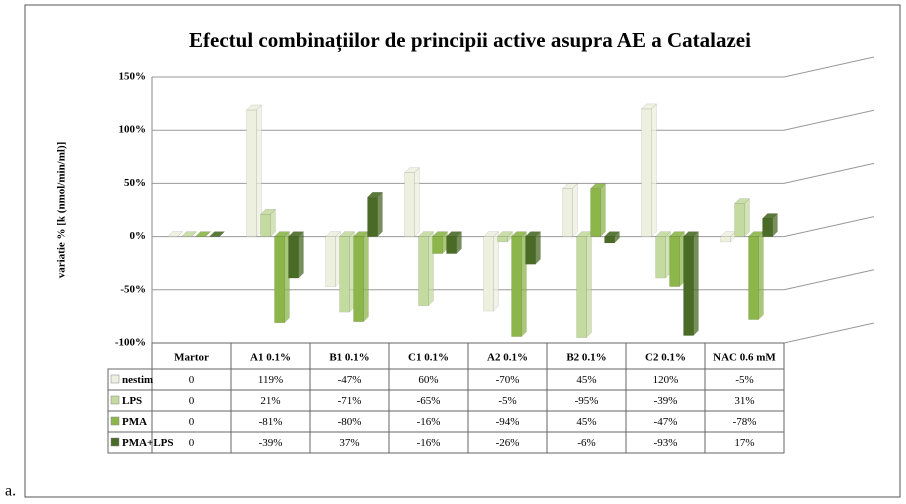  What do you see at coordinates (134, 422) in the screenshot?
I see `legend-label: PMA` at bounding box center [134, 422].